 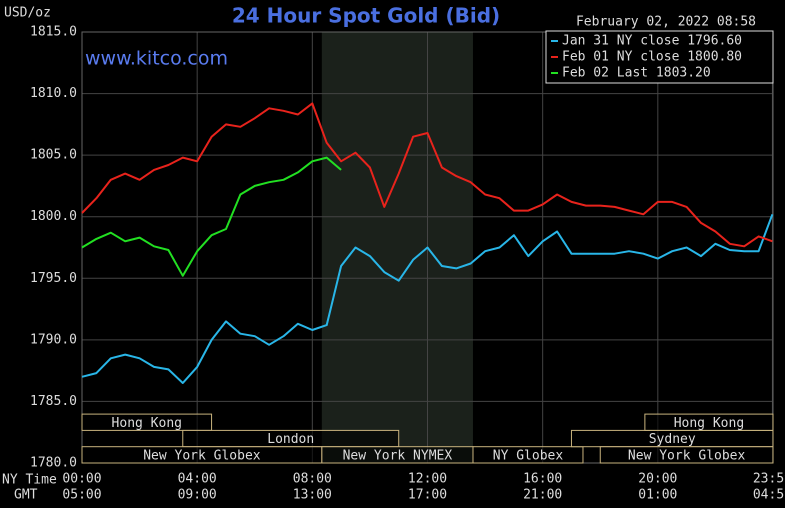 What do you see at coordinates (312, 495) in the screenshot?
I see `x2-tick-label: 13:00` at bounding box center [312, 495].